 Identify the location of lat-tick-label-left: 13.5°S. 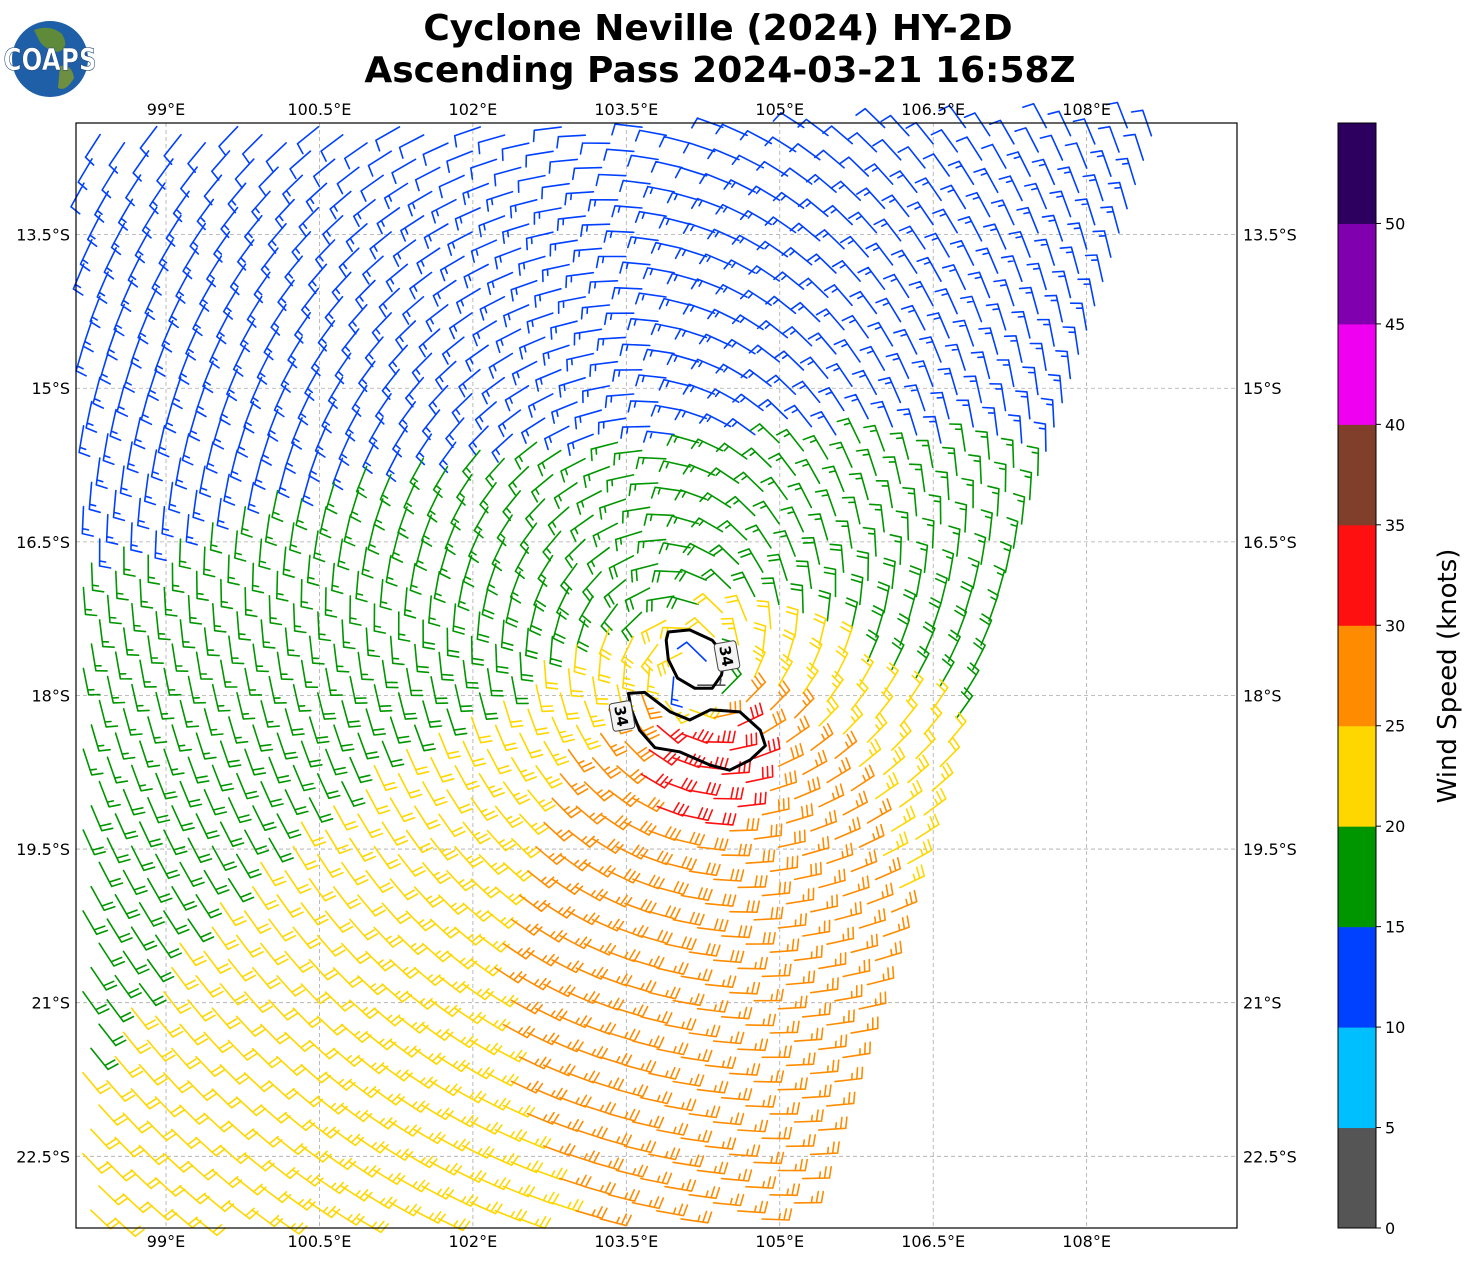
(43, 235).